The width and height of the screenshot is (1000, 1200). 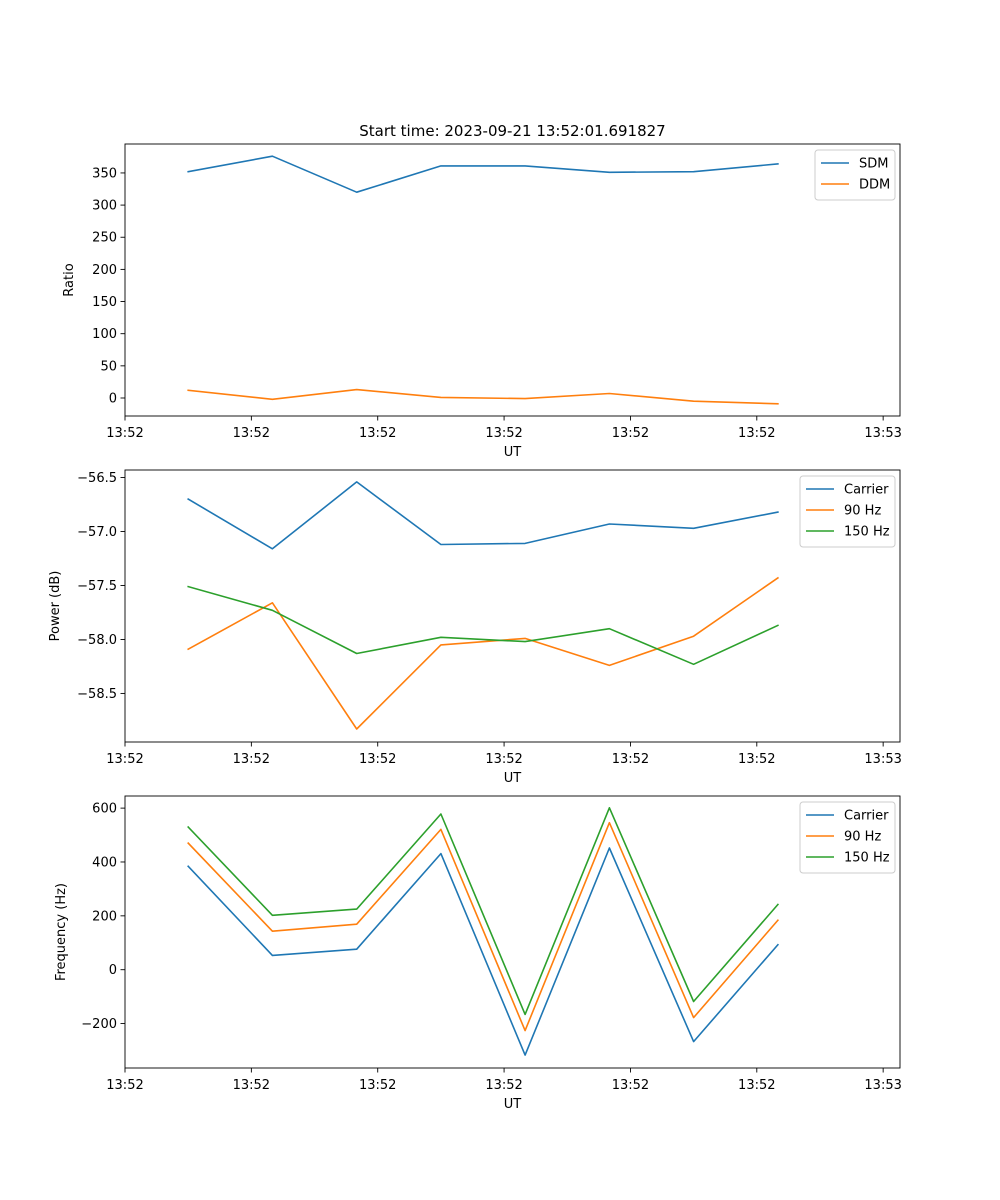 What do you see at coordinates (104, 809) in the screenshot?
I see `y-tick-label: 600` at bounding box center [104, 809].